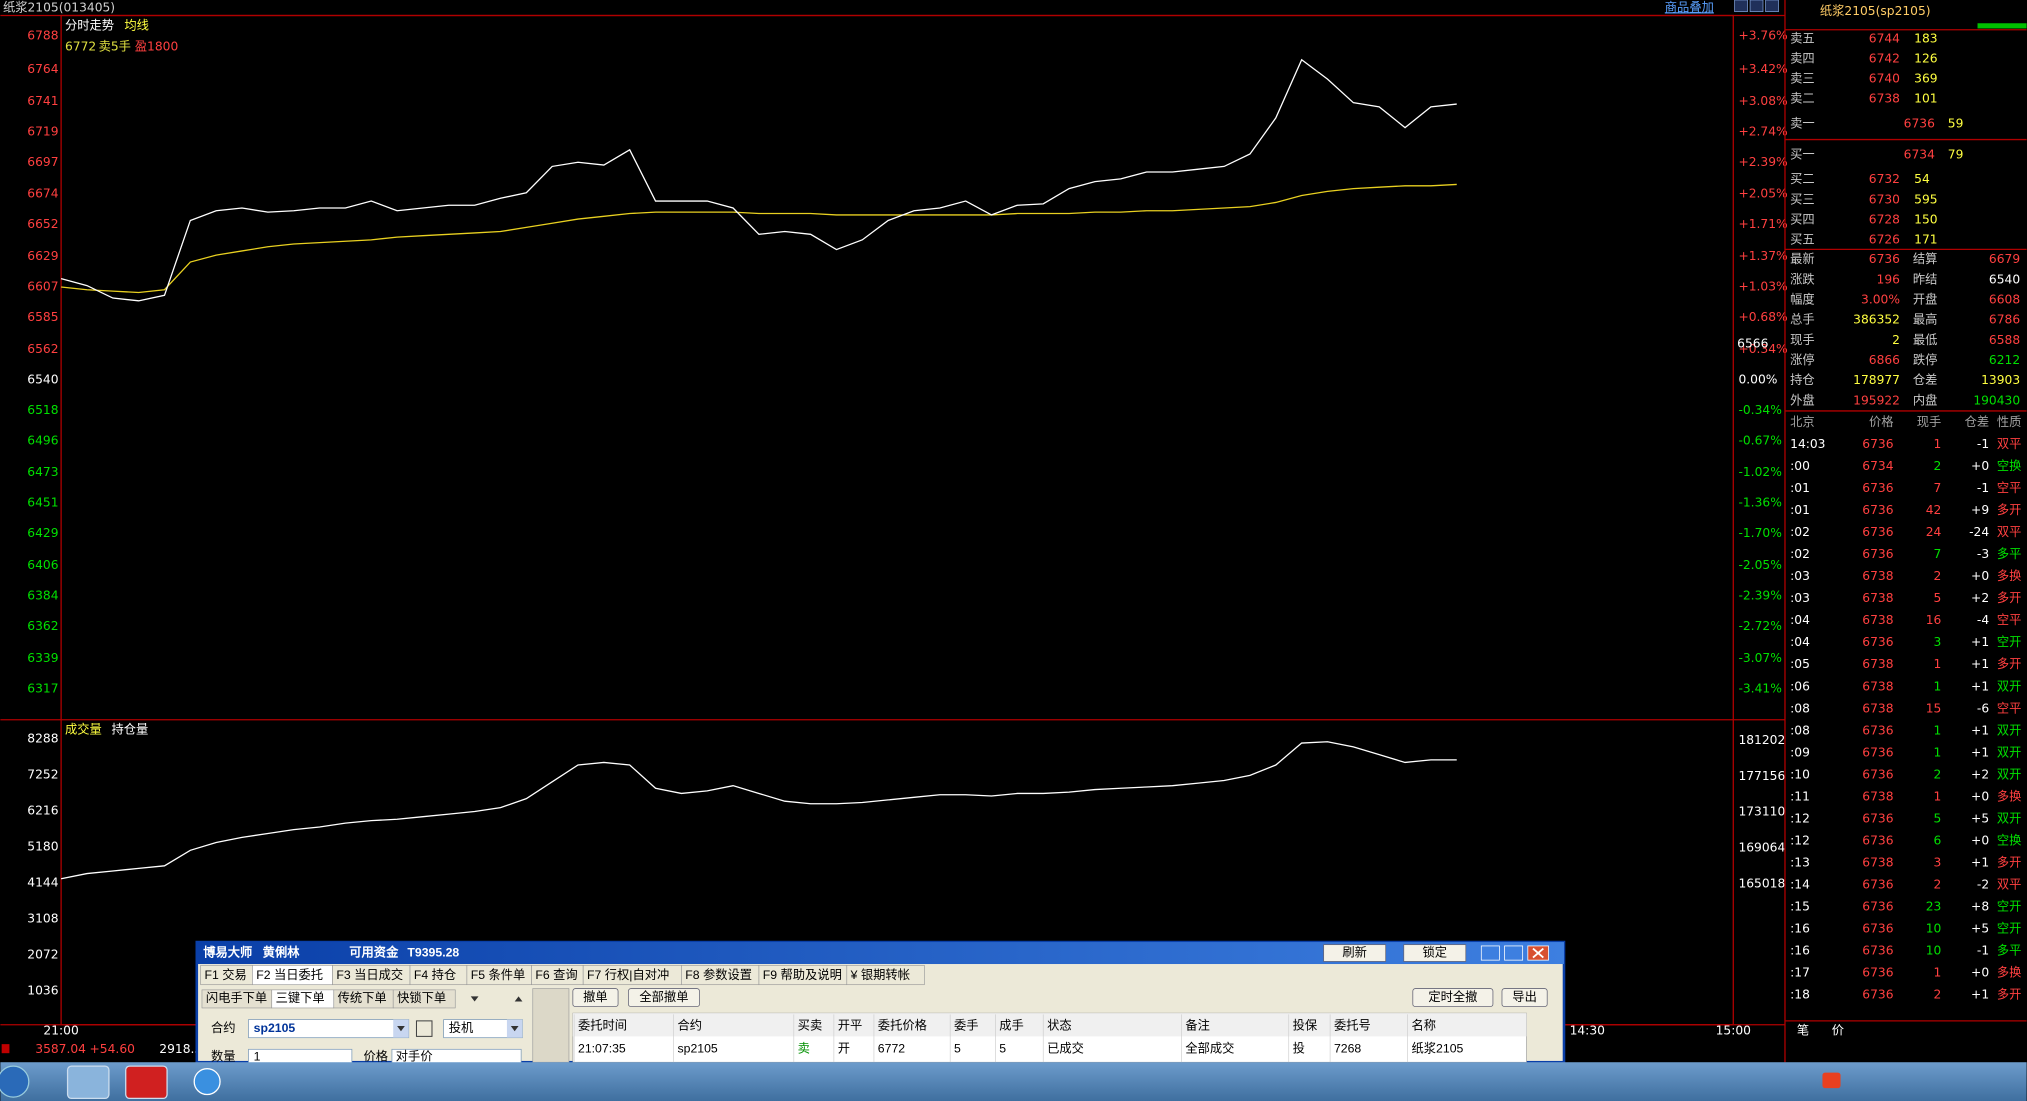  What do you see at coordinates (424, 1028) in the screenshot?
I see `lock-icon` at bounding box center [424, 1028].